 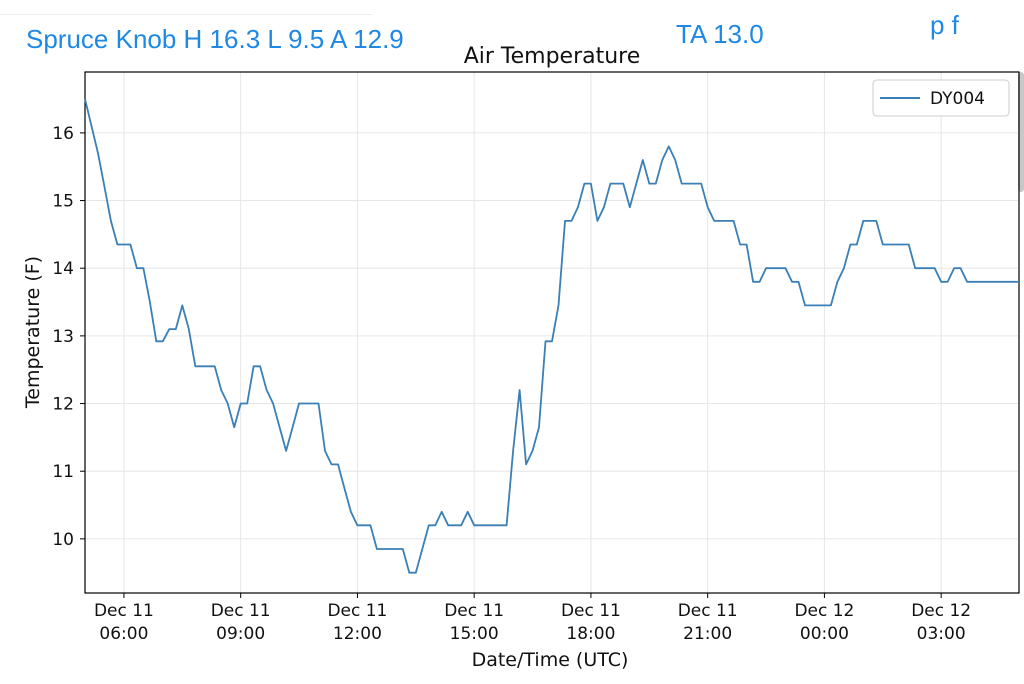 What do you see at coordinates (240, 634) in the screenshot?
I see `x-tick-label-time: 09:00` at bounding box center [240, 634].